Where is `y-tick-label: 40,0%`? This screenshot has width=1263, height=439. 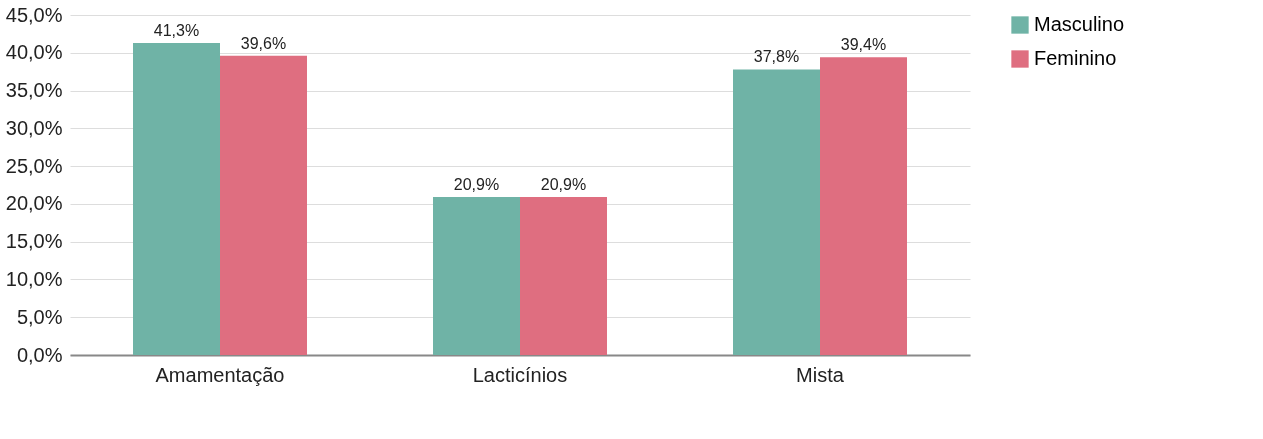 y-tick-label: 40,0% is located at coordinates (34, 52).